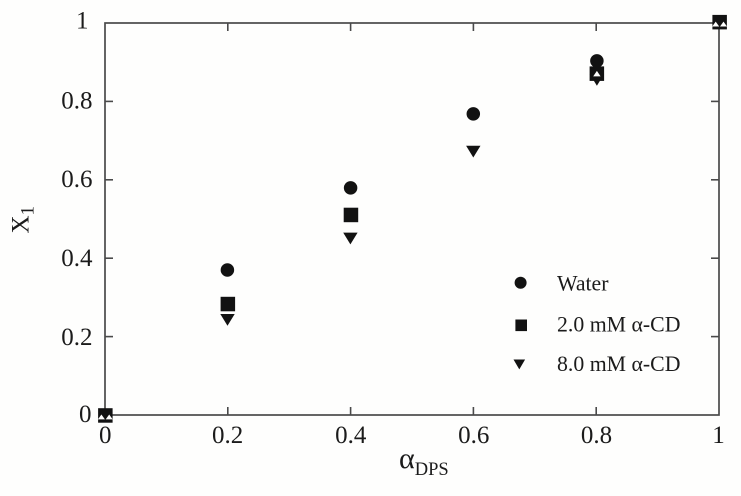  I want to click on svg-text: Water, so click(583, 283).